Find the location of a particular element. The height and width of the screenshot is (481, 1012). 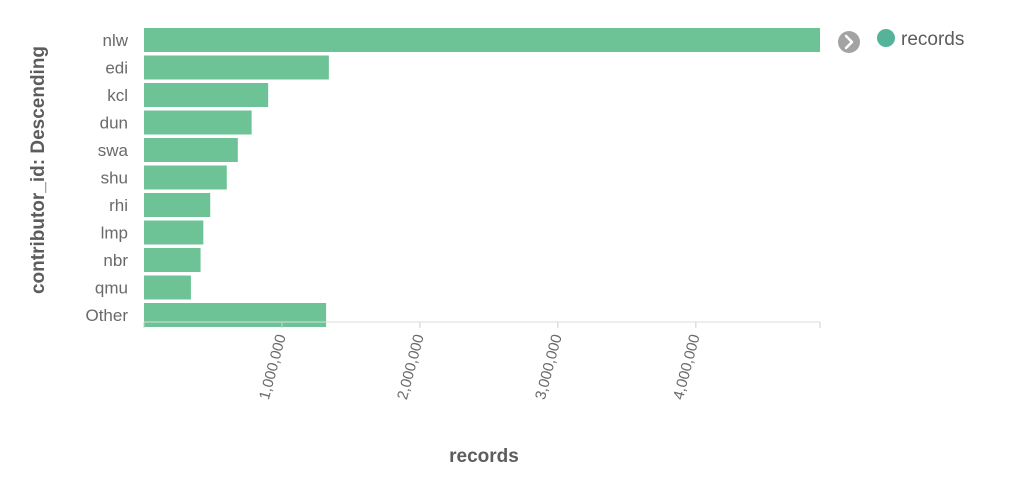

bar-edi is located at coordinates (236, 67).